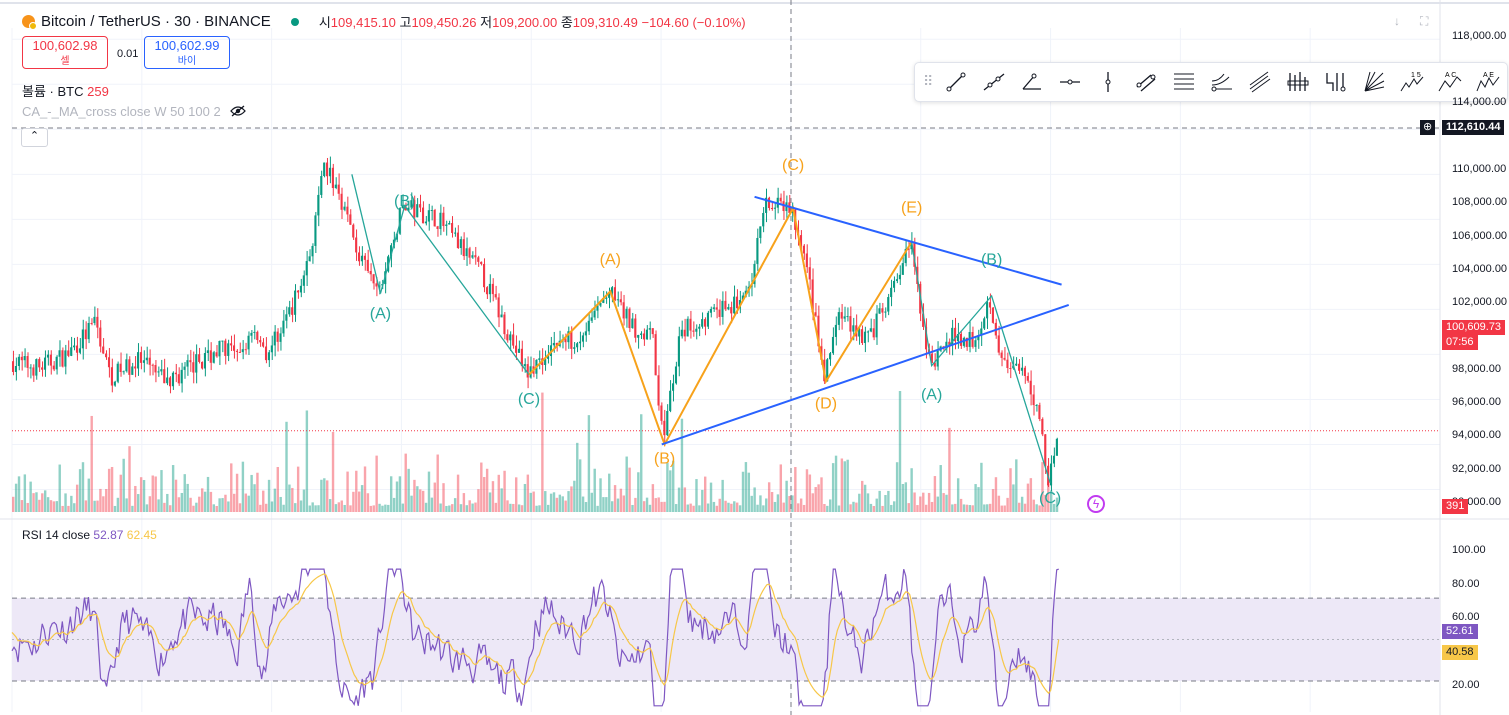  What do you see at coordinates (1488, 82) in the screenshot?
I see `elliott-abcde-wave-icon: A E` at bounding box center [1488, 82].